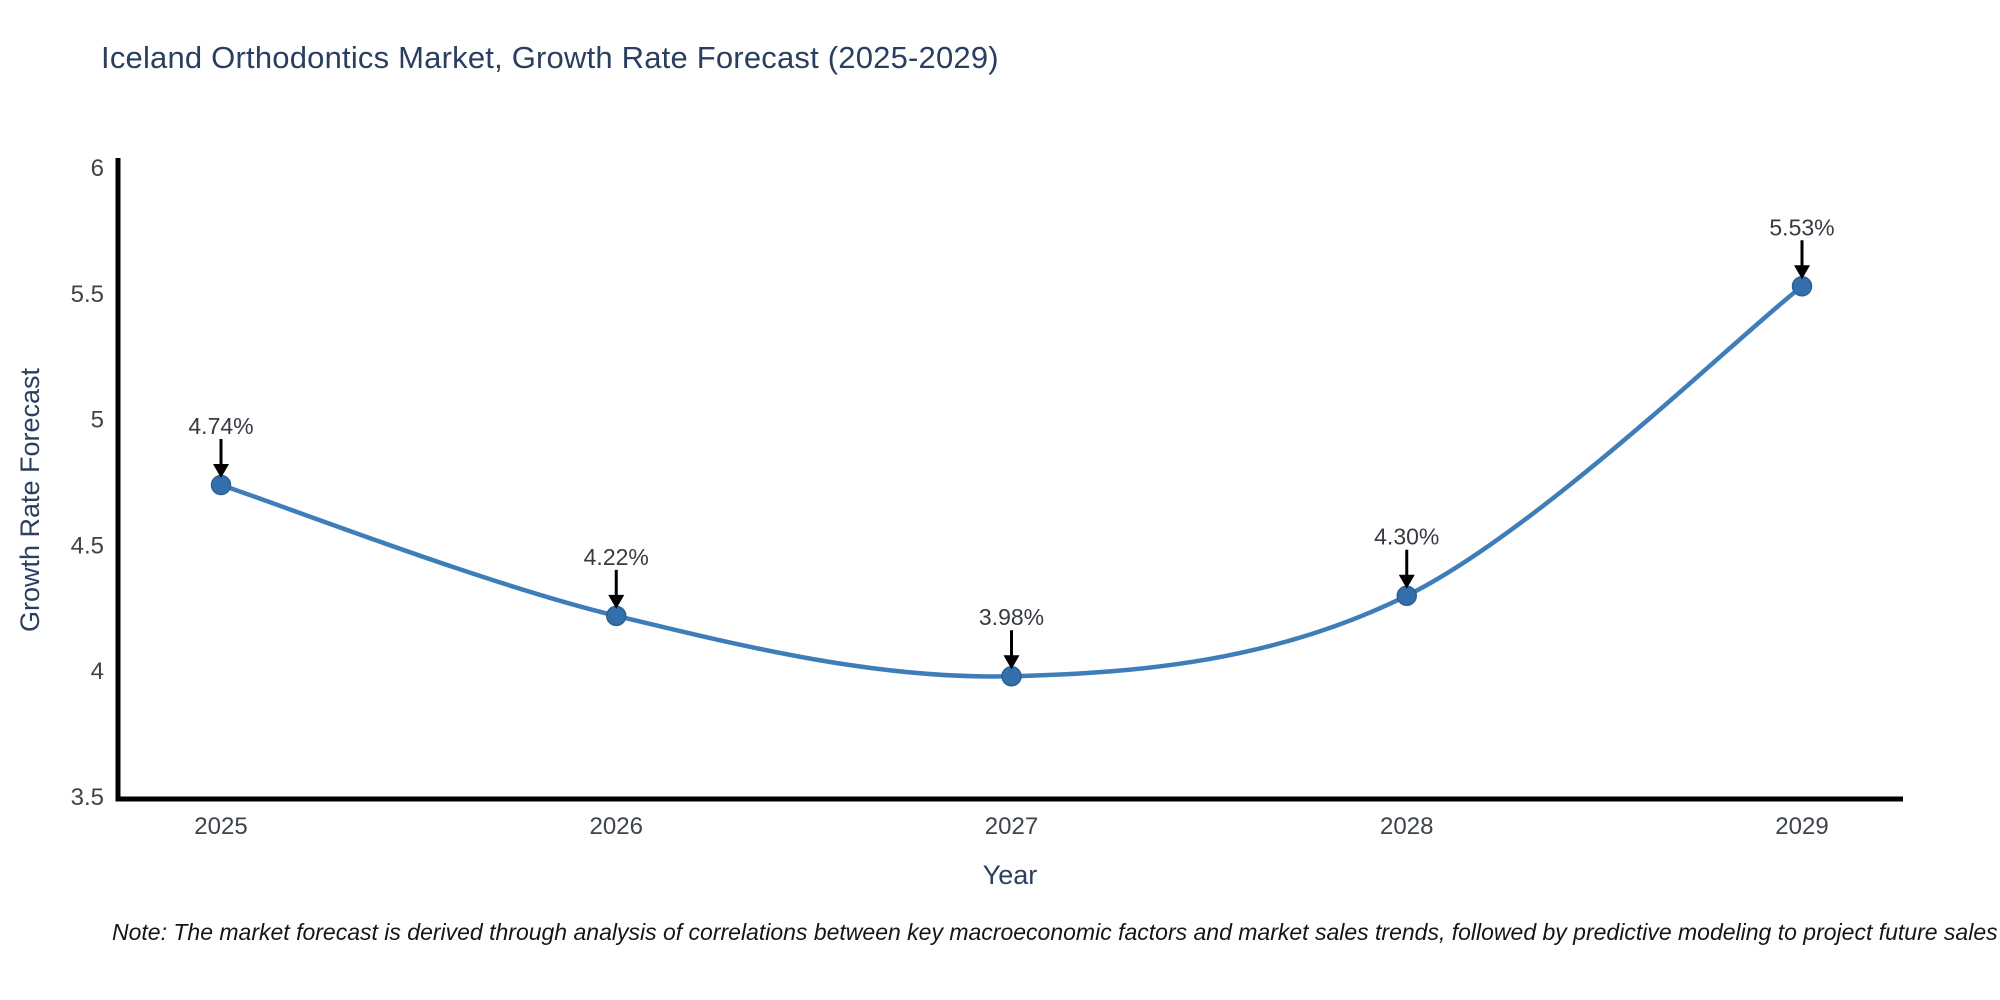 The image size is (2000, 1000). Describe the element at coordinates (616, 557) in the screenshot. I see `data-point-label: 4.22%` at that location.